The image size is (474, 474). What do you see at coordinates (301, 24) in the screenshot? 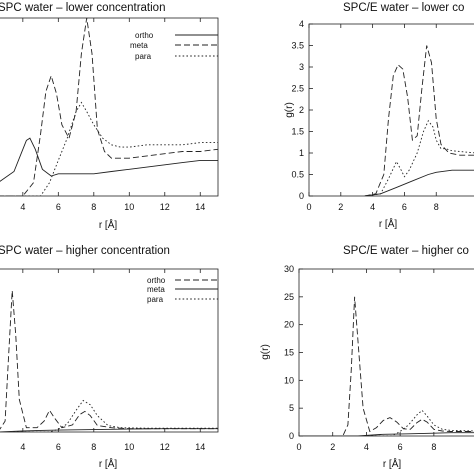
I see `y-tick-label: 4` at bounding box center [301, 24].